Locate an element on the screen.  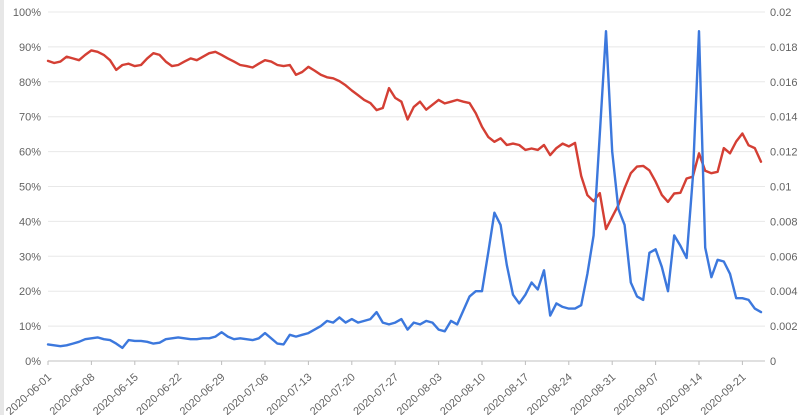
x-axis-tick-label: 2020-06-29 is located at coordinates (203, 393).